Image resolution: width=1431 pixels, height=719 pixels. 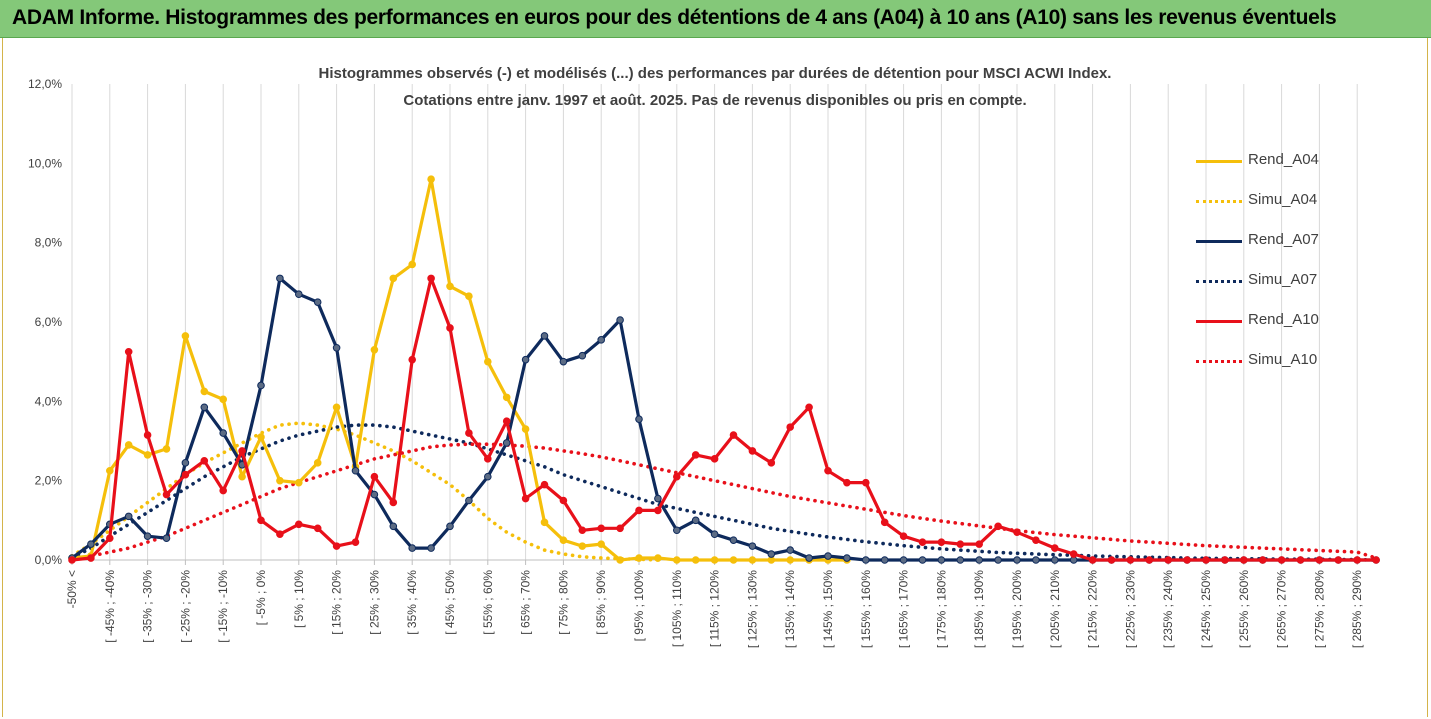 I want to click on x-tick-label: [ 175% ; 180%, so click(x=941, y=609).